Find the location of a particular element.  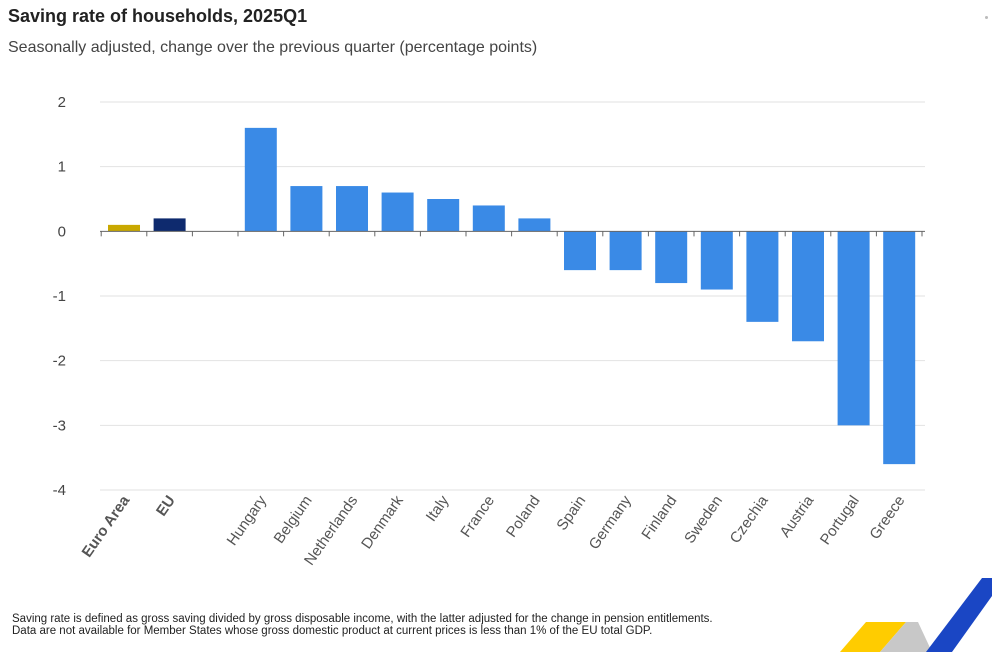

bar-netherlands is located at coordinates (352, 209).